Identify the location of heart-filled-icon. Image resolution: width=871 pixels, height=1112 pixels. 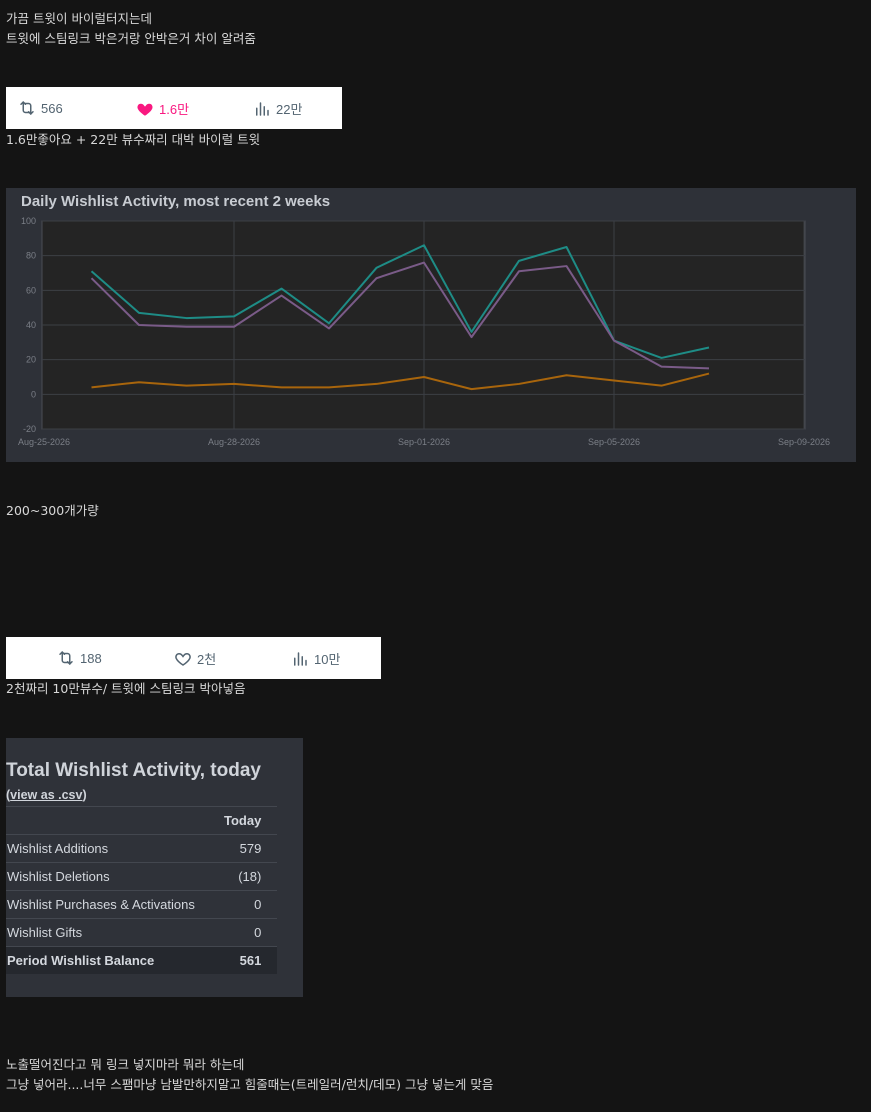
(145, 109).